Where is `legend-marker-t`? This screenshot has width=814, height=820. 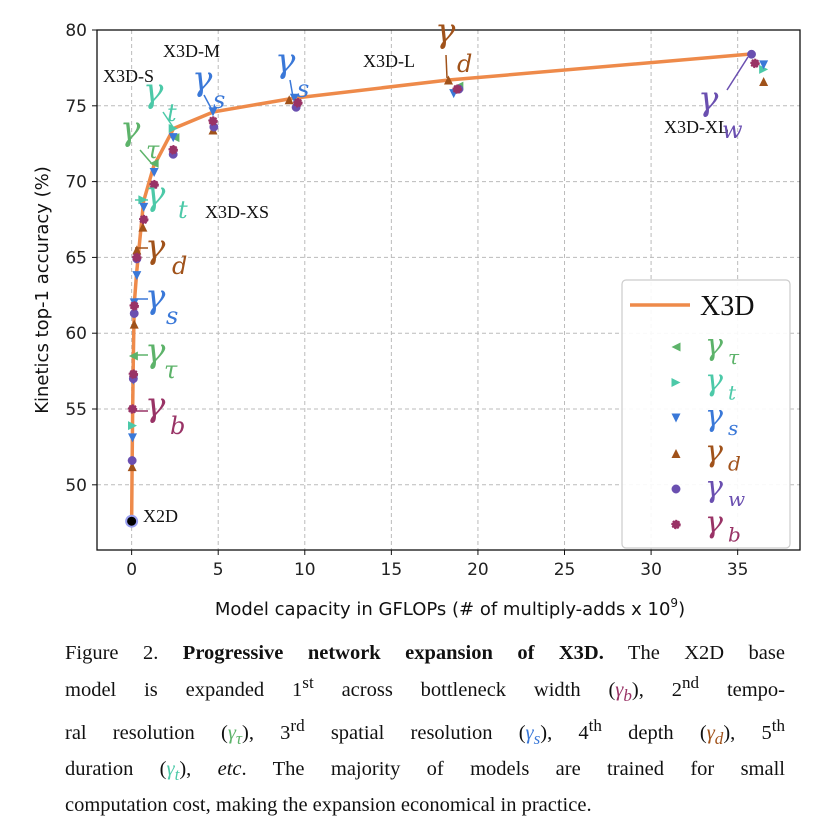
legend-marker-t is located at coordinates (676, 382).